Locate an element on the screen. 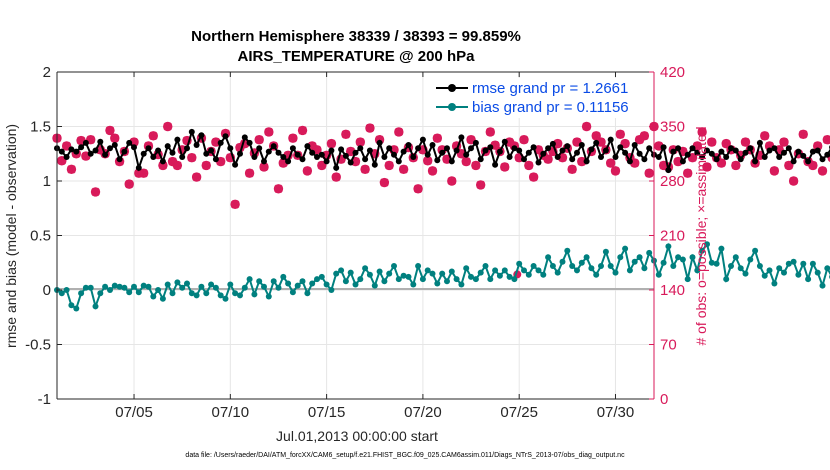 The width and height of the screenshot is (830, 470). legend-box is located at coordinates (541, 98).